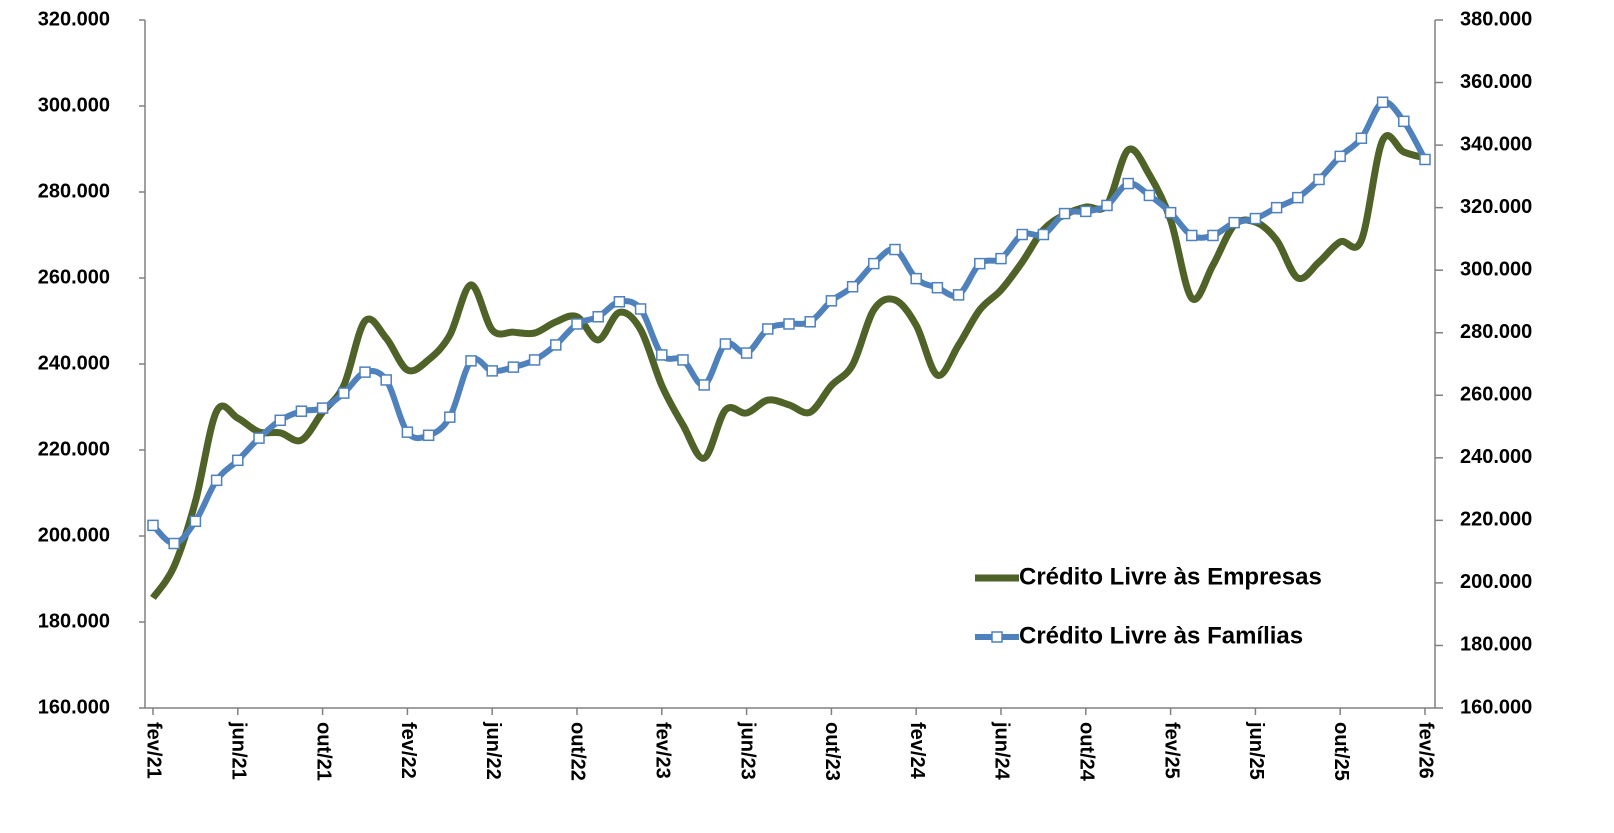 The height and width of the screenshot is (833, 1614). What do you see at coordinates (1496, 82) in the screenshot?
I see `y2-tick-label: 360.000` at bounding box center [1496, 82].